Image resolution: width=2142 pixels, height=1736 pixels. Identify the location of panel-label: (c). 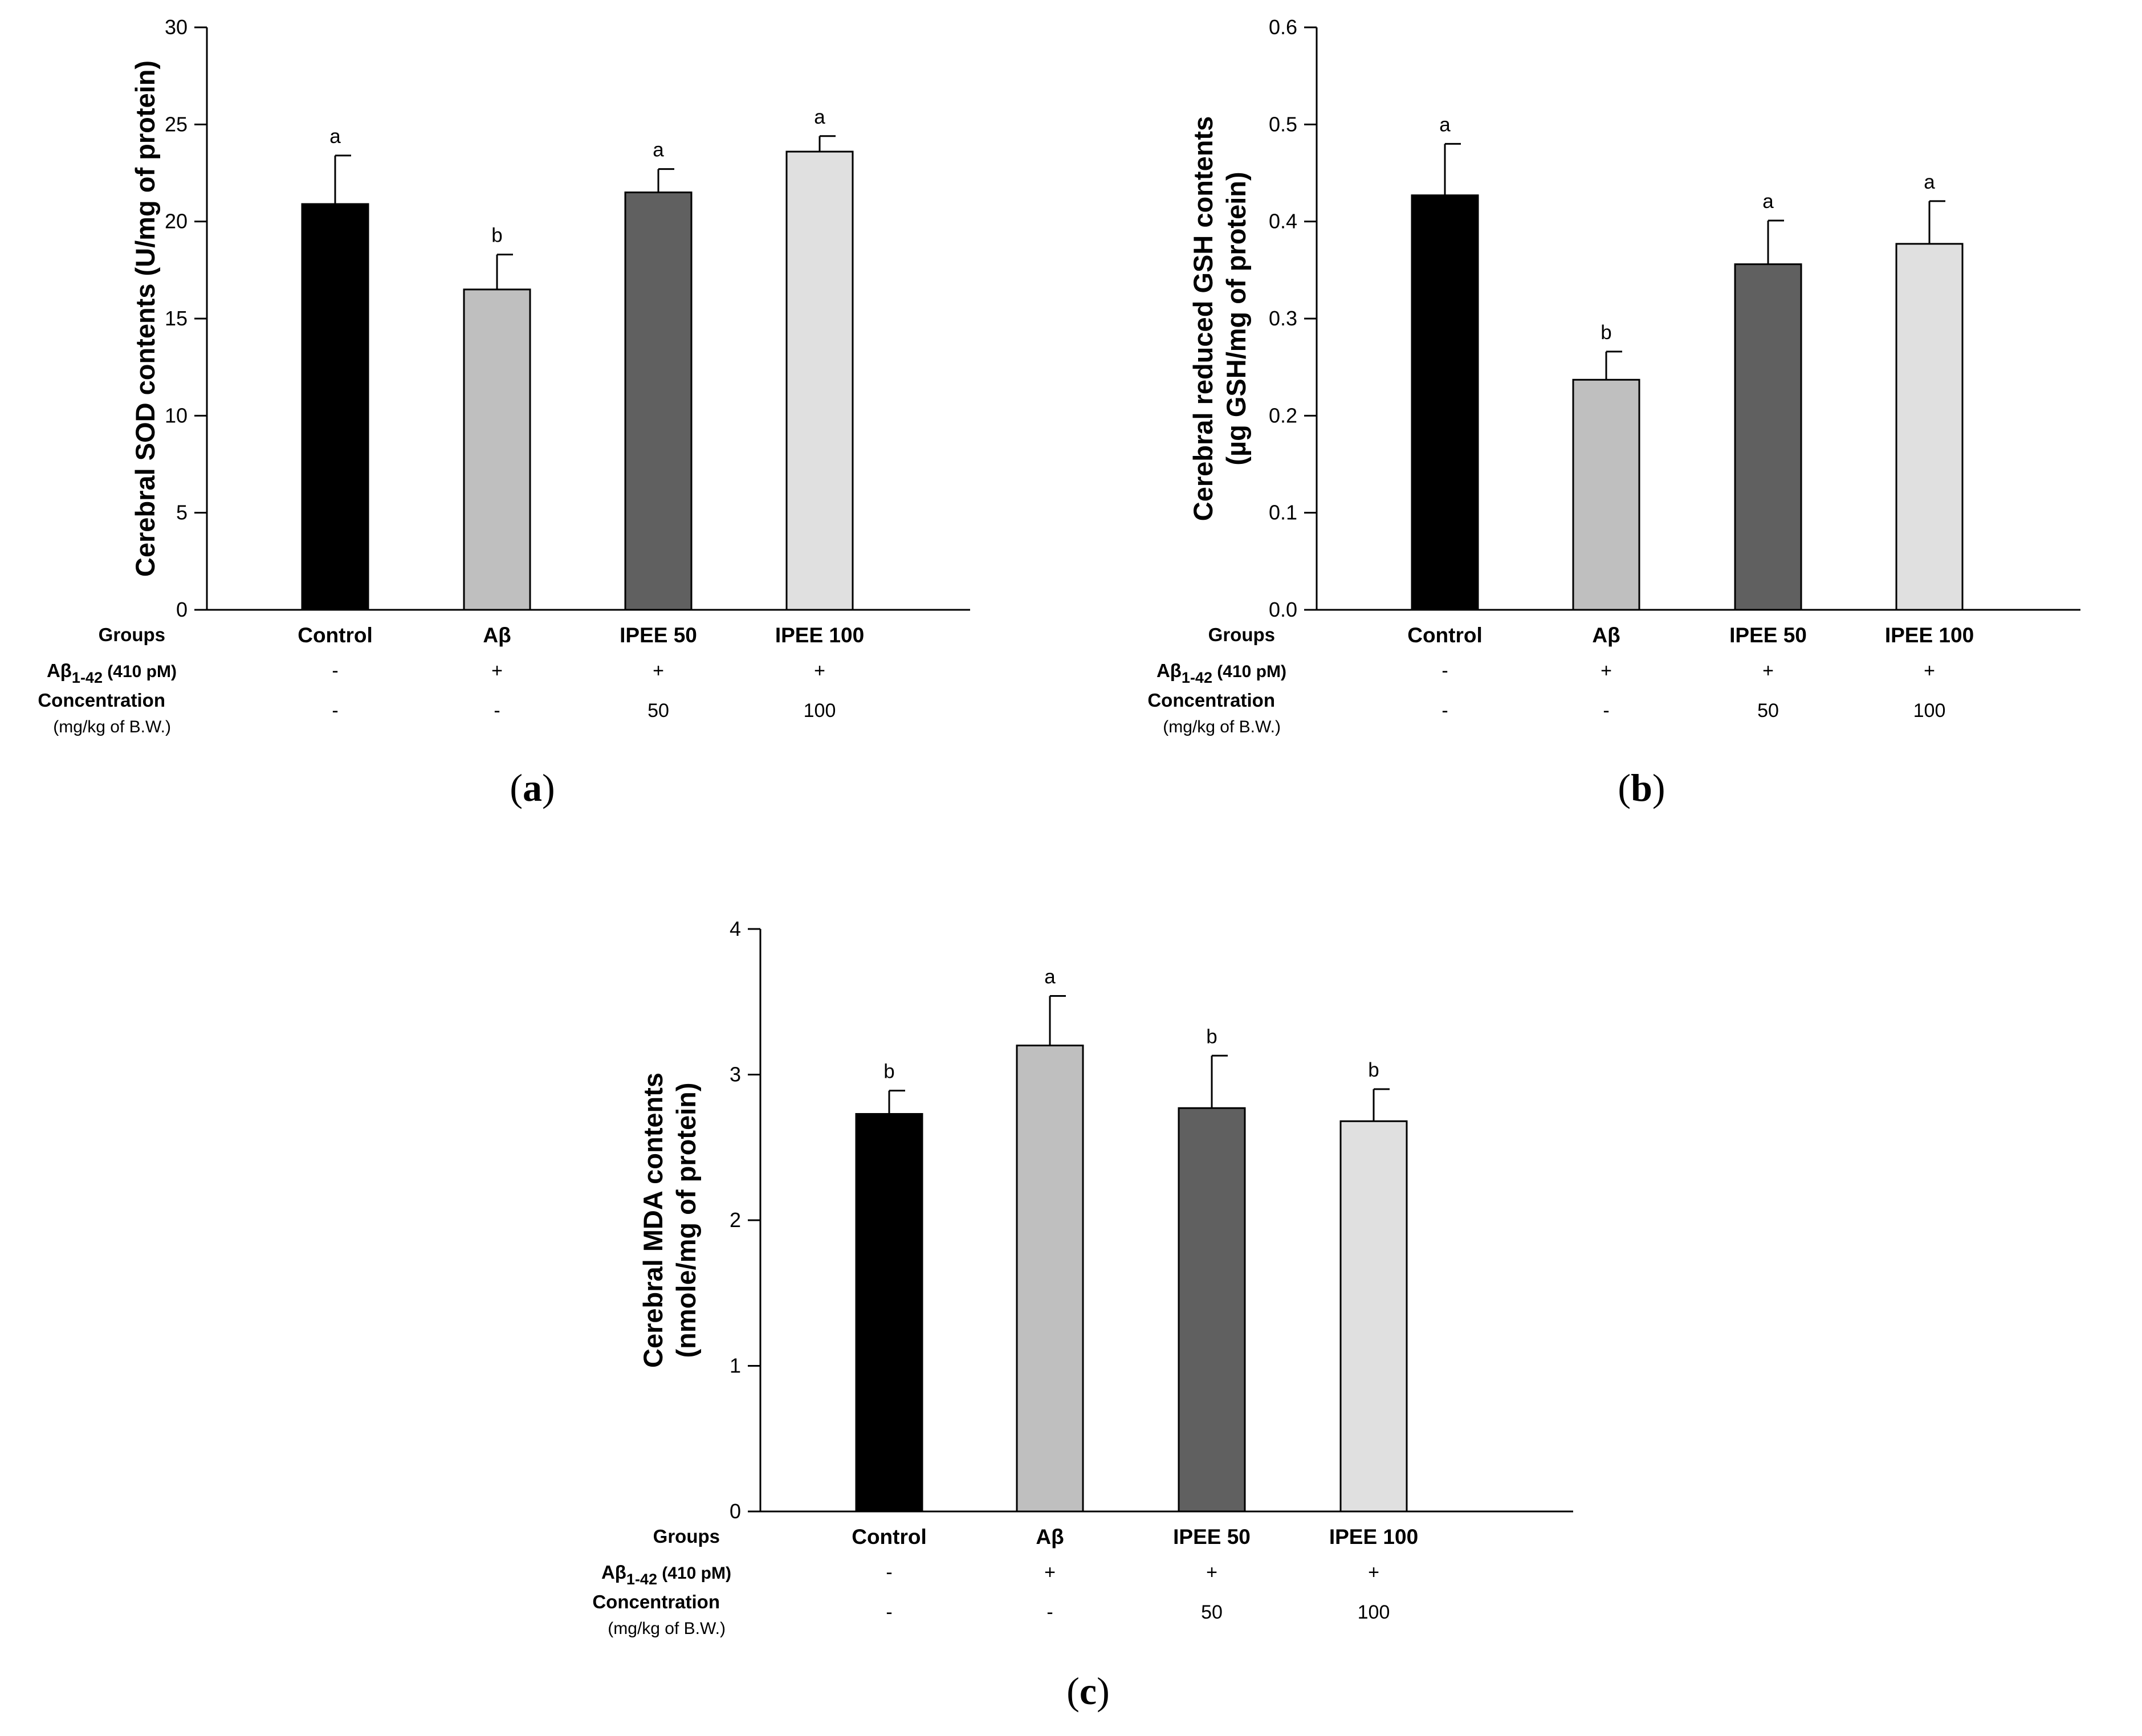
(1088, 1691).